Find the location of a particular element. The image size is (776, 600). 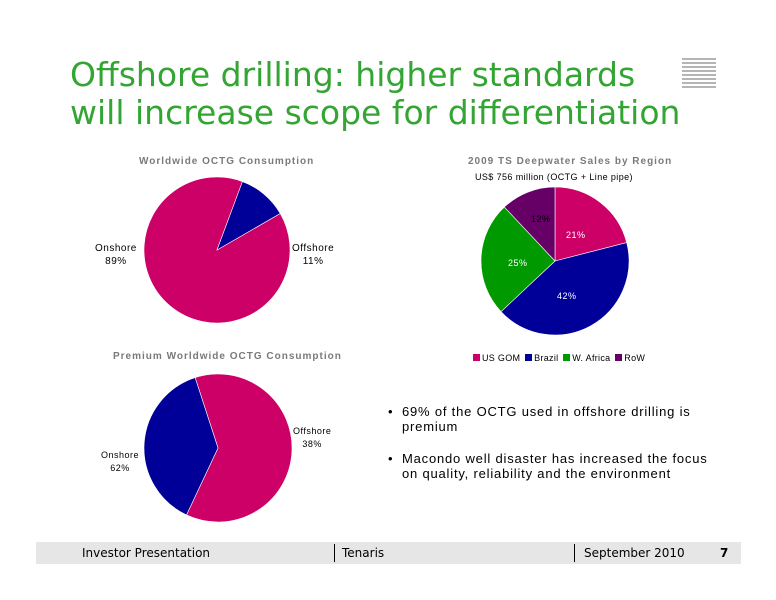

chart2-pie is located at coordinates (555, 261).